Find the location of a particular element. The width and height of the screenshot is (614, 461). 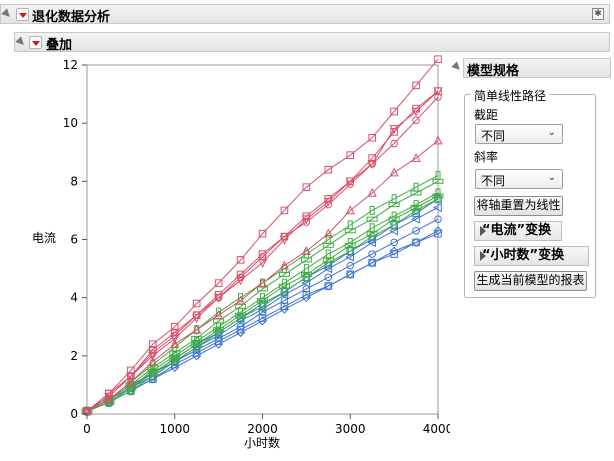

report-header is located at coordinates (305, 14).